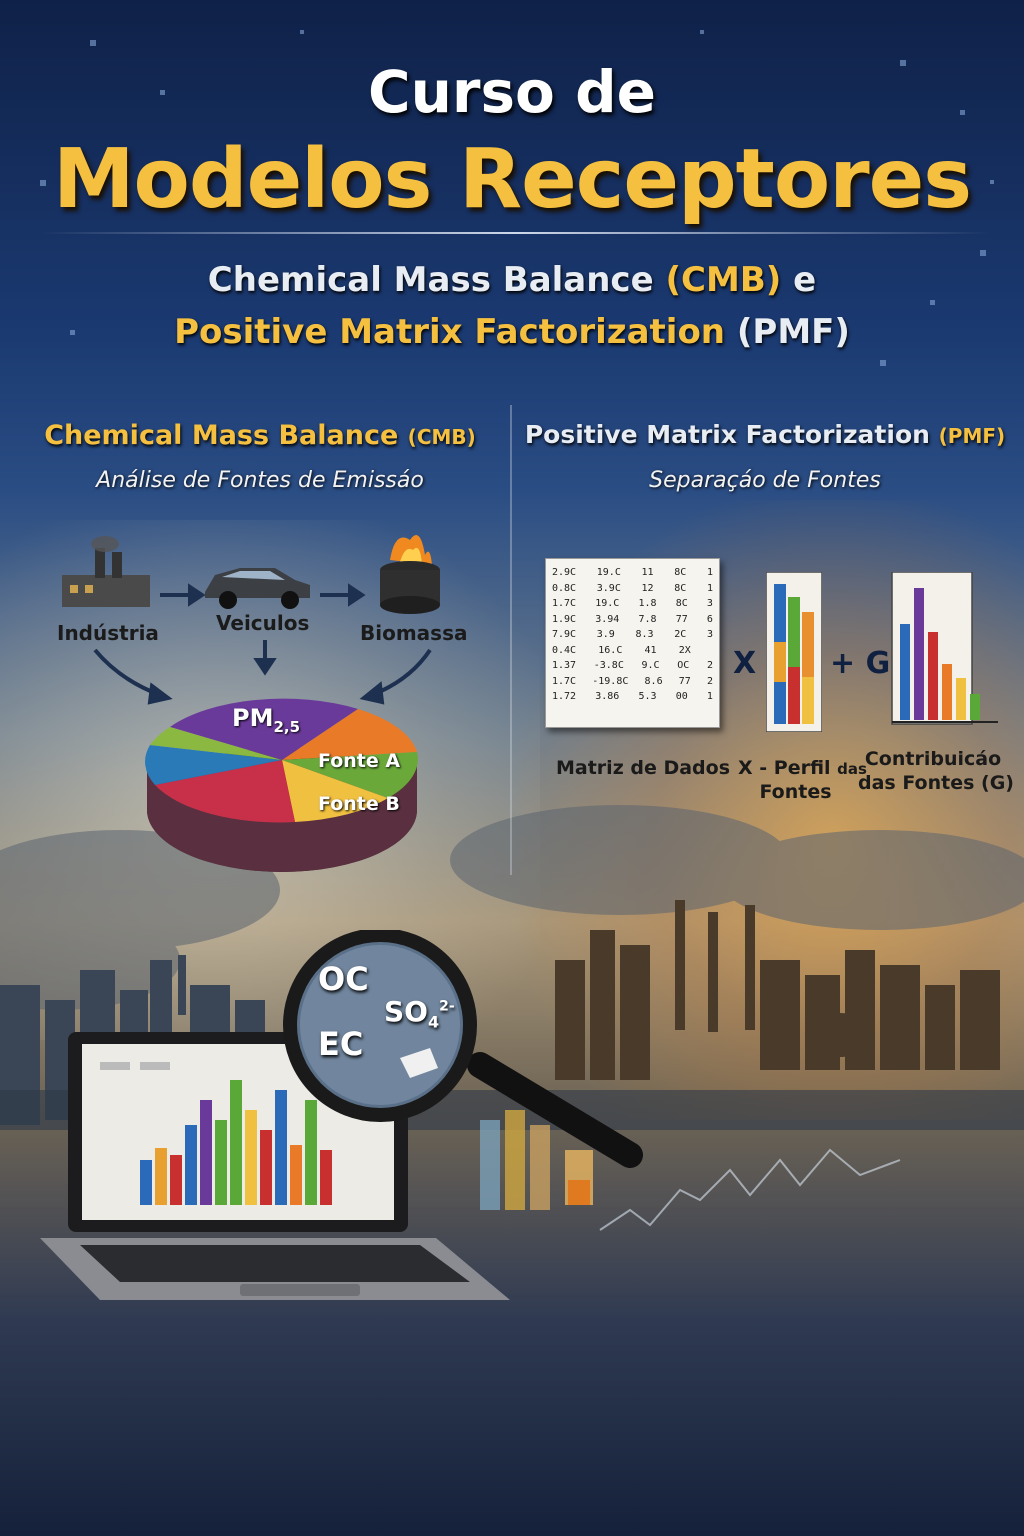 This screenshot has height=1536, width=1024. I want to click on city-skyline-right, so click(777, 990).